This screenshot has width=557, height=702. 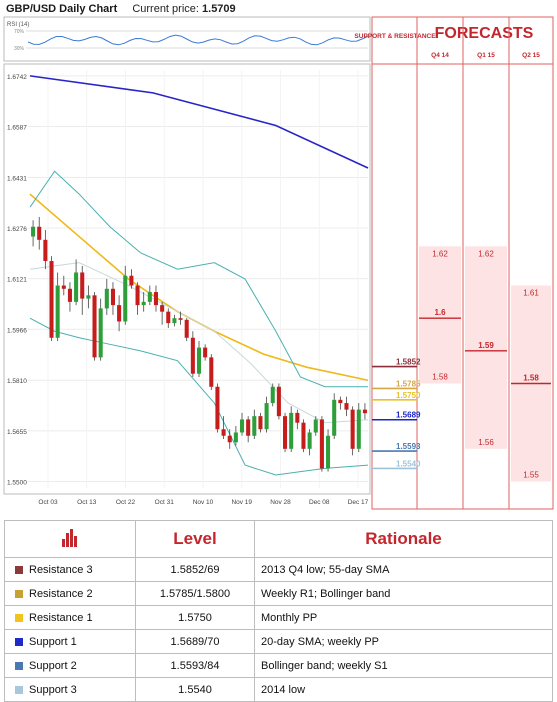 What do you see at coordinates (195, 617) in the screenshot?
I see `level-value: 1.5750` at bounding box center [195, 617].